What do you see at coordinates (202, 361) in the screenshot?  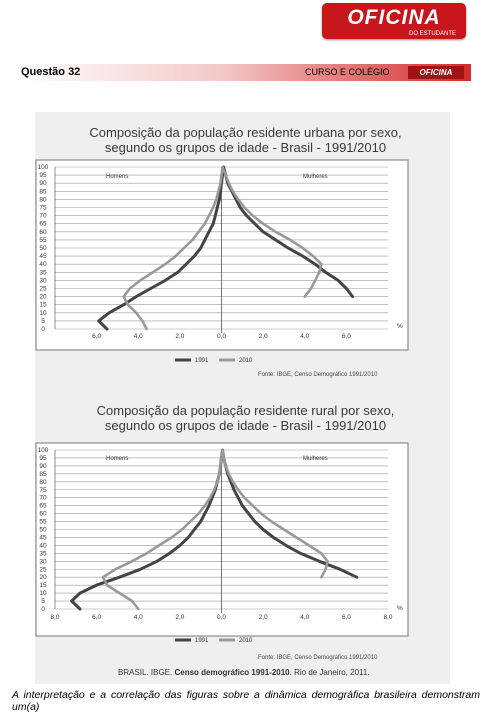 I see `chart-1-legend-label: 1991` at bounding box center [202, 361].